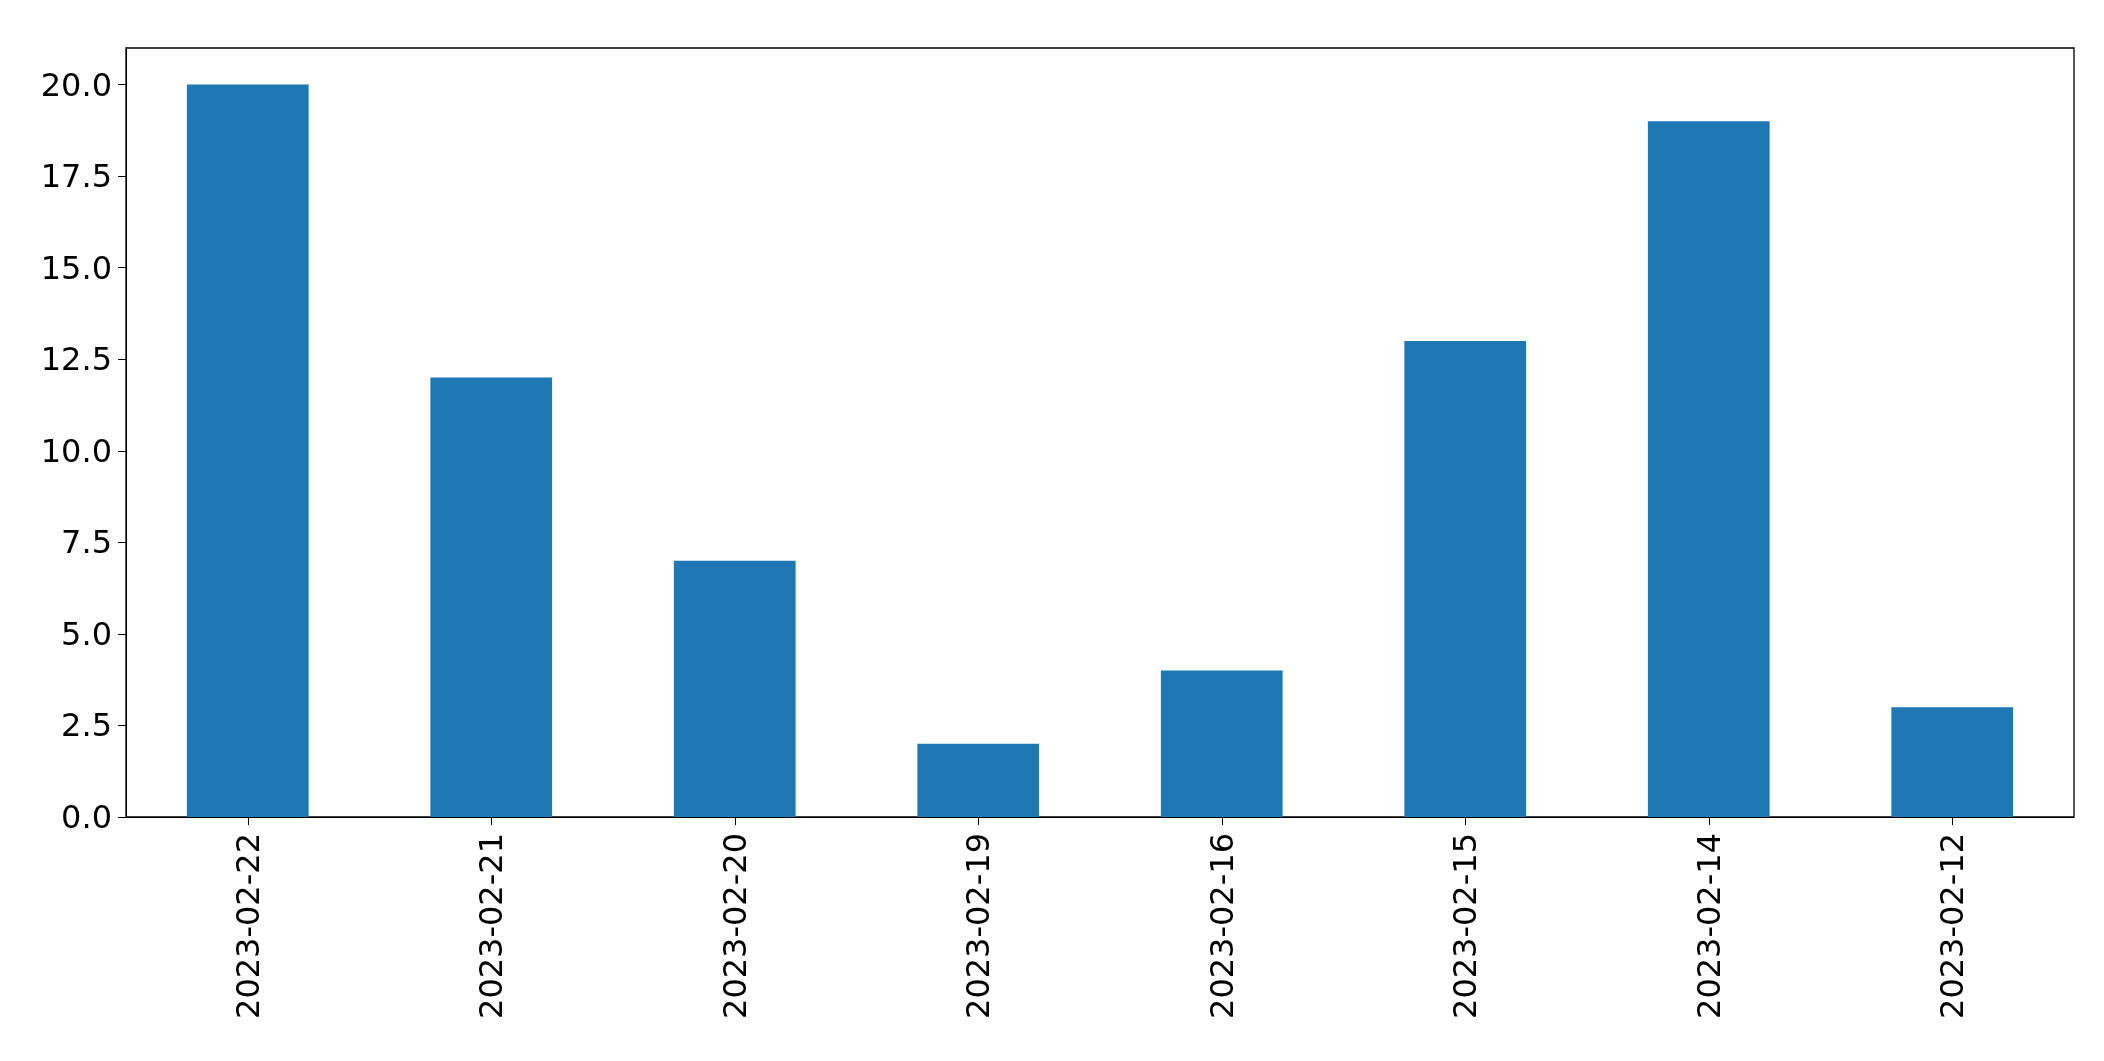 The width and height of the screenshot is (2104, 1061). I want to click on y-tick-label: 7.5, so click(86, 542).